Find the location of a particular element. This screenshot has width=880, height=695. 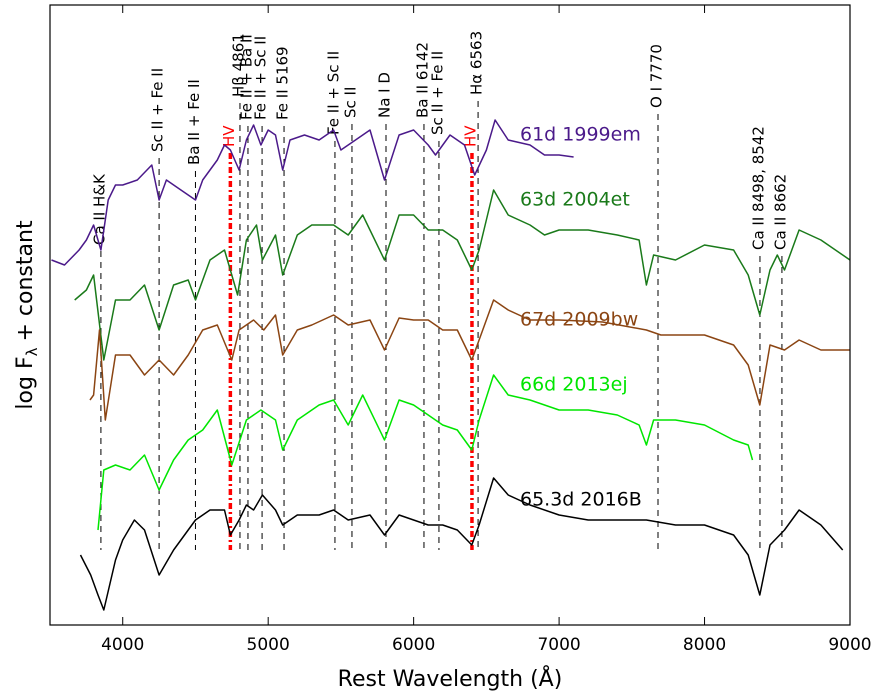

x-tick-label: 5000 is located at coordinates (268, 645).